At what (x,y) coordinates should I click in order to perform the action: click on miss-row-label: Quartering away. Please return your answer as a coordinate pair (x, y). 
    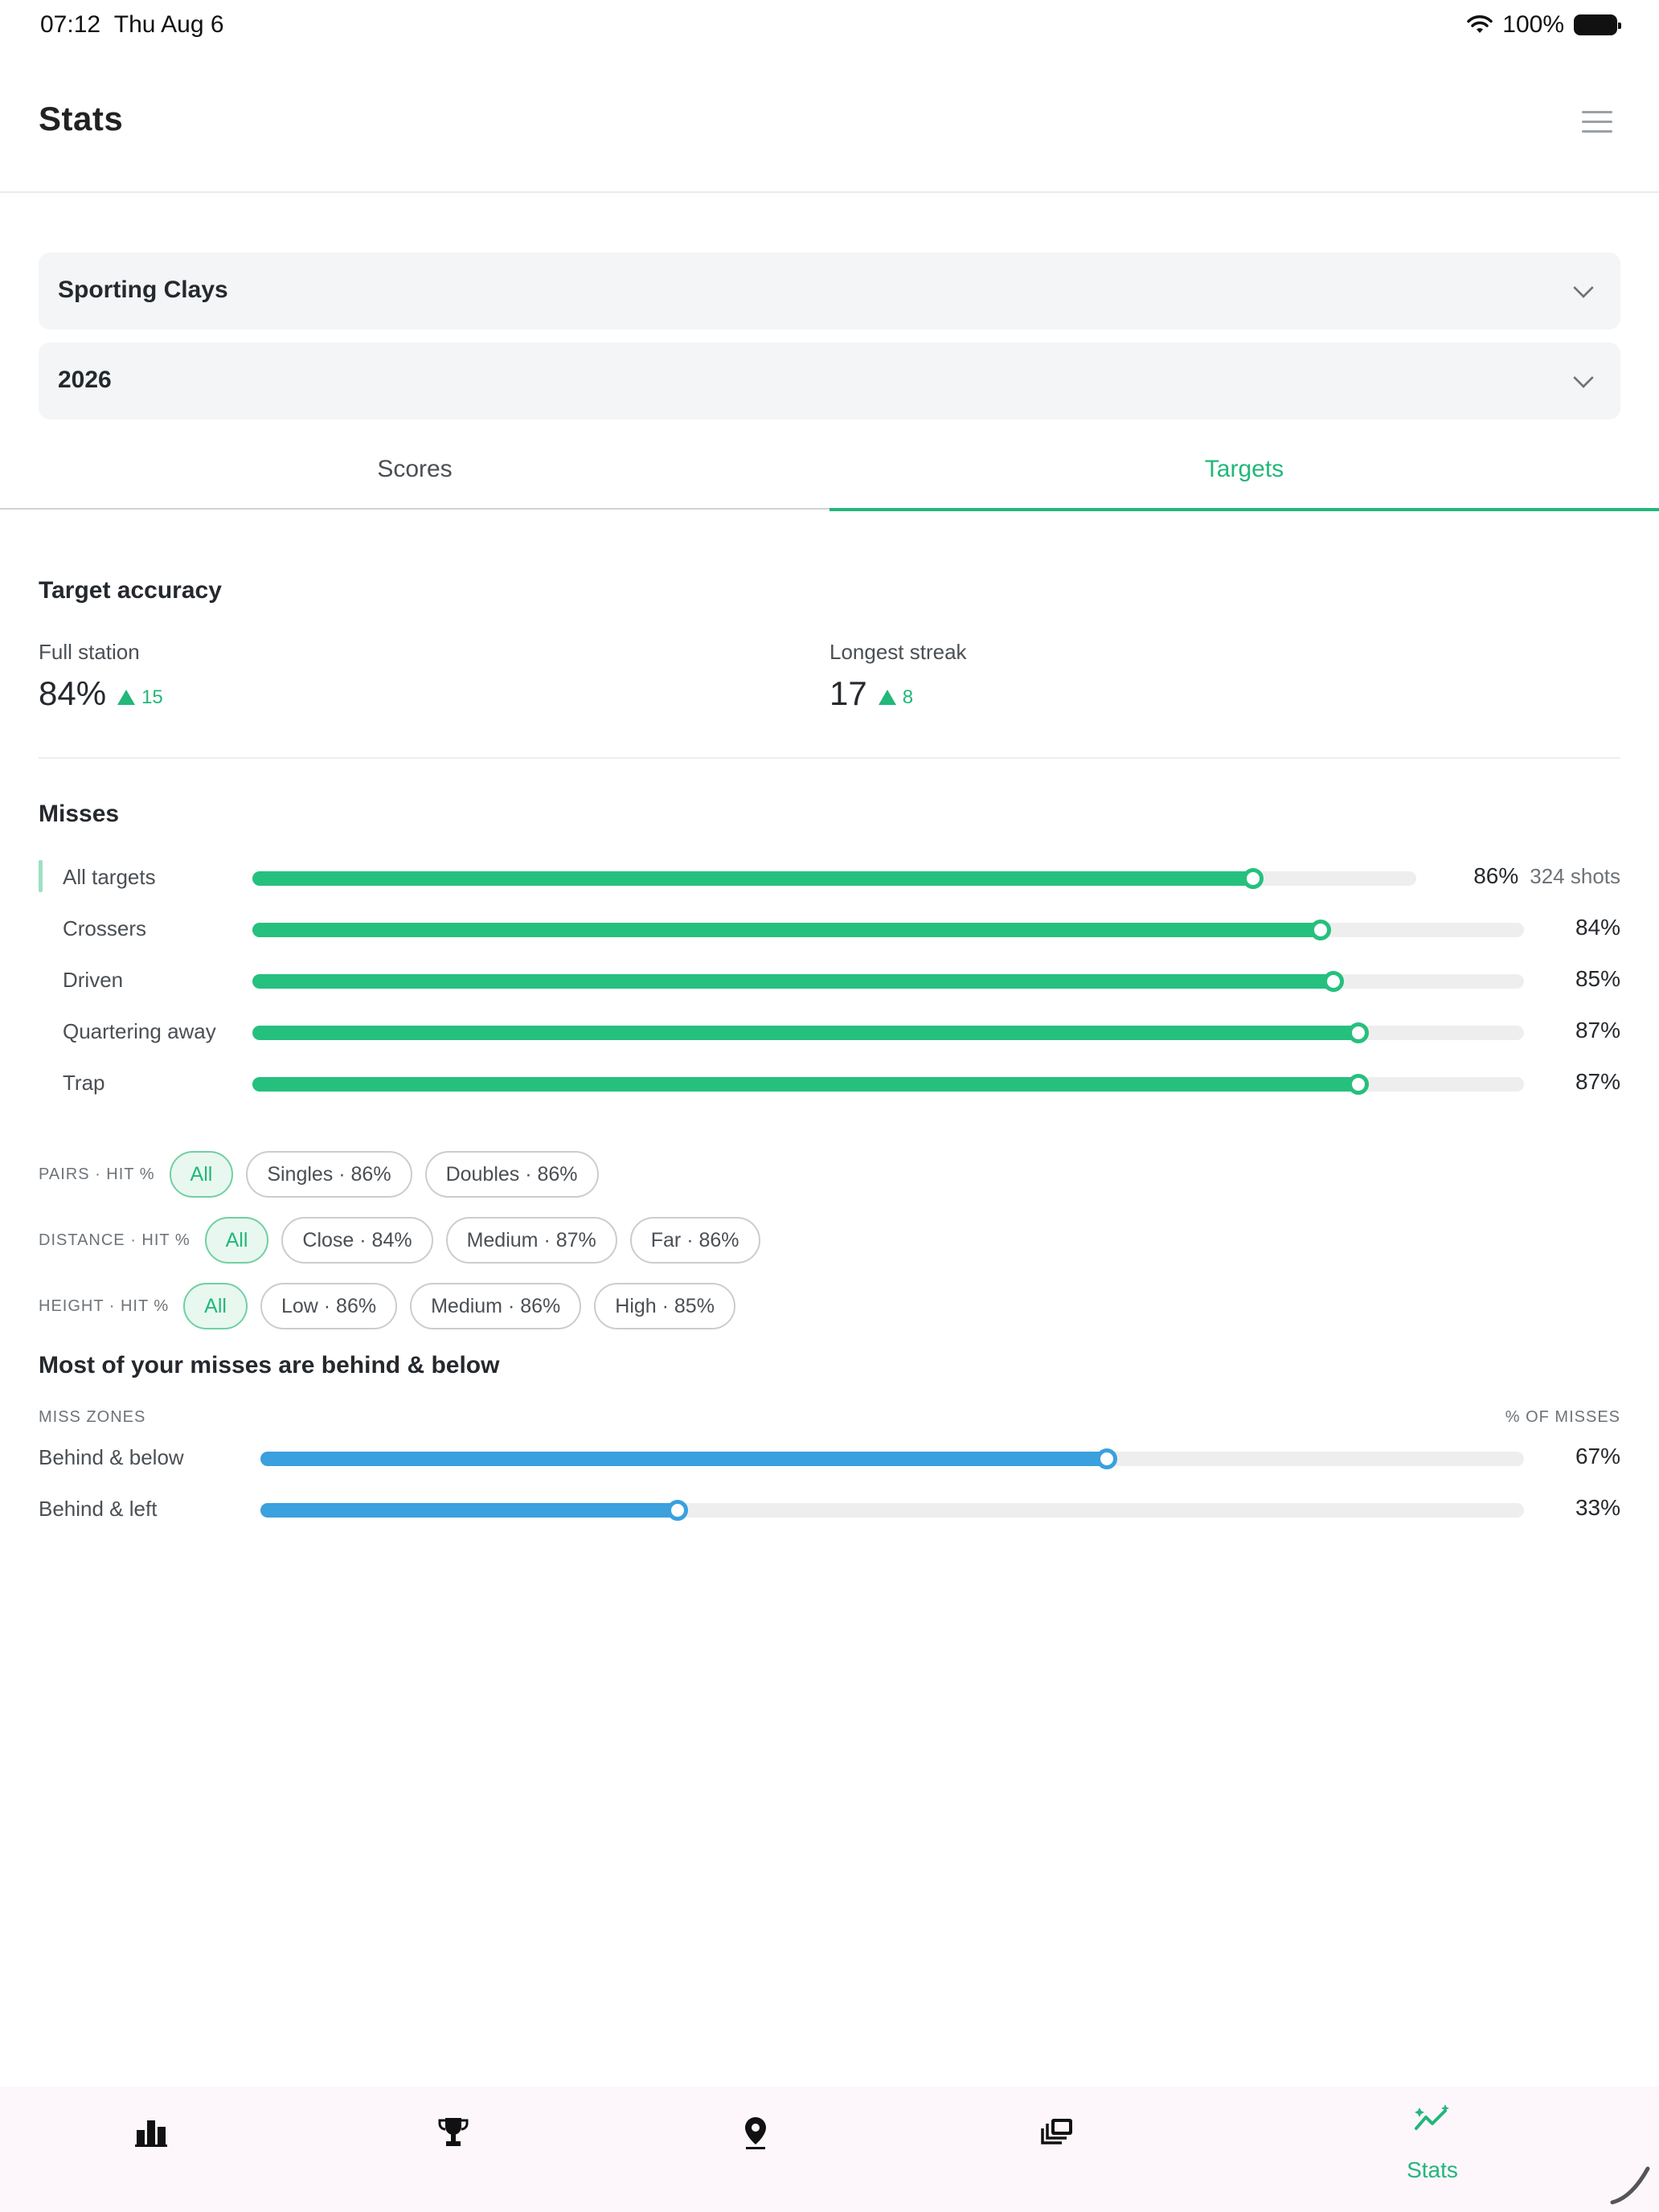
    Looking at the image, I should click on (139, 1031).